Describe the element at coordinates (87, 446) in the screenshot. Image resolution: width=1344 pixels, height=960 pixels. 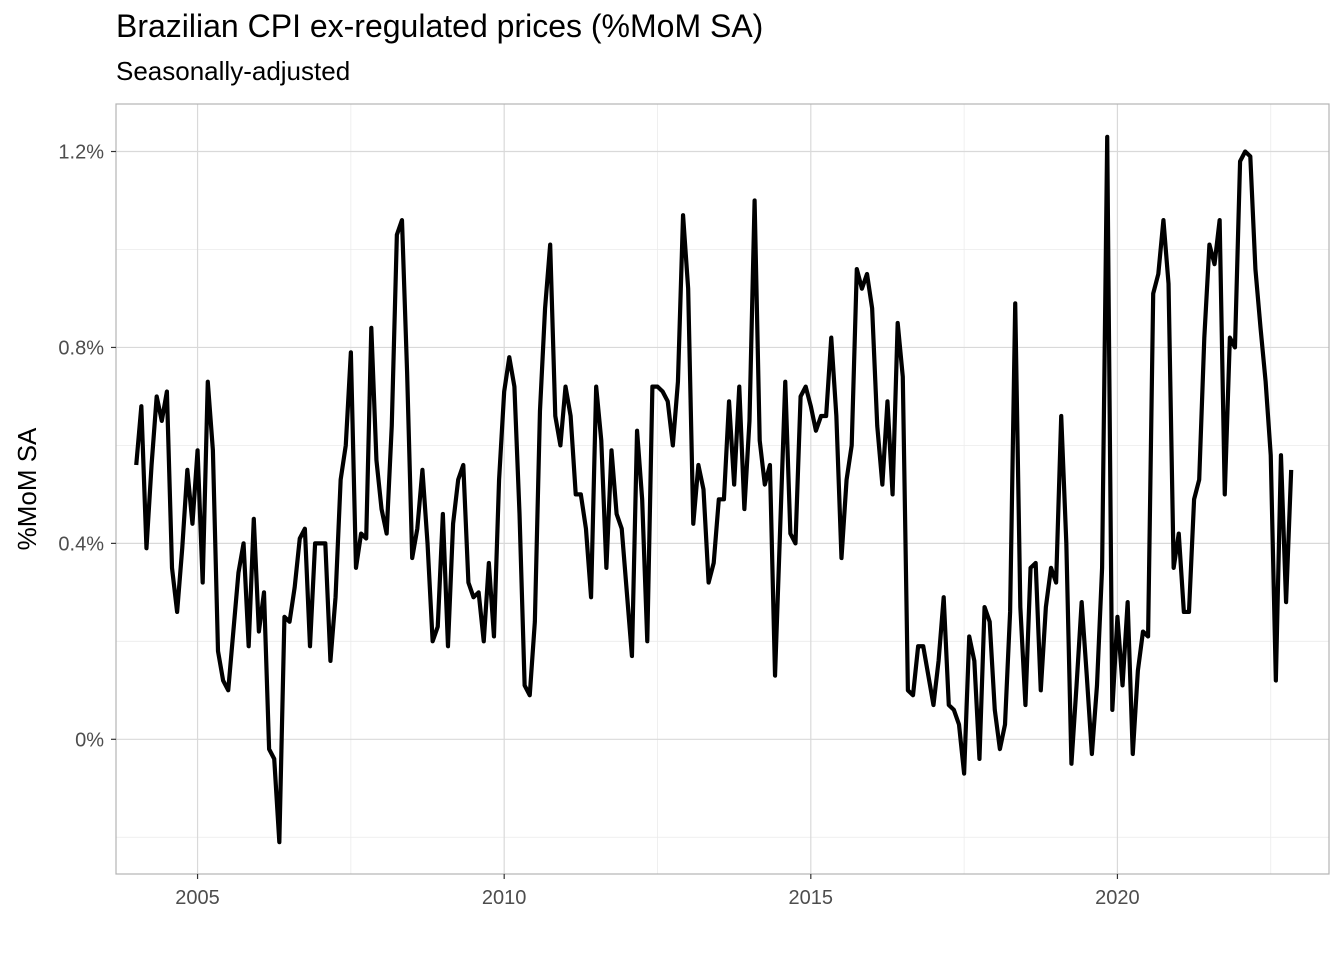
I see `y-axis-ticks: 0% 0.4% 0.8% 1.2%` at that location.